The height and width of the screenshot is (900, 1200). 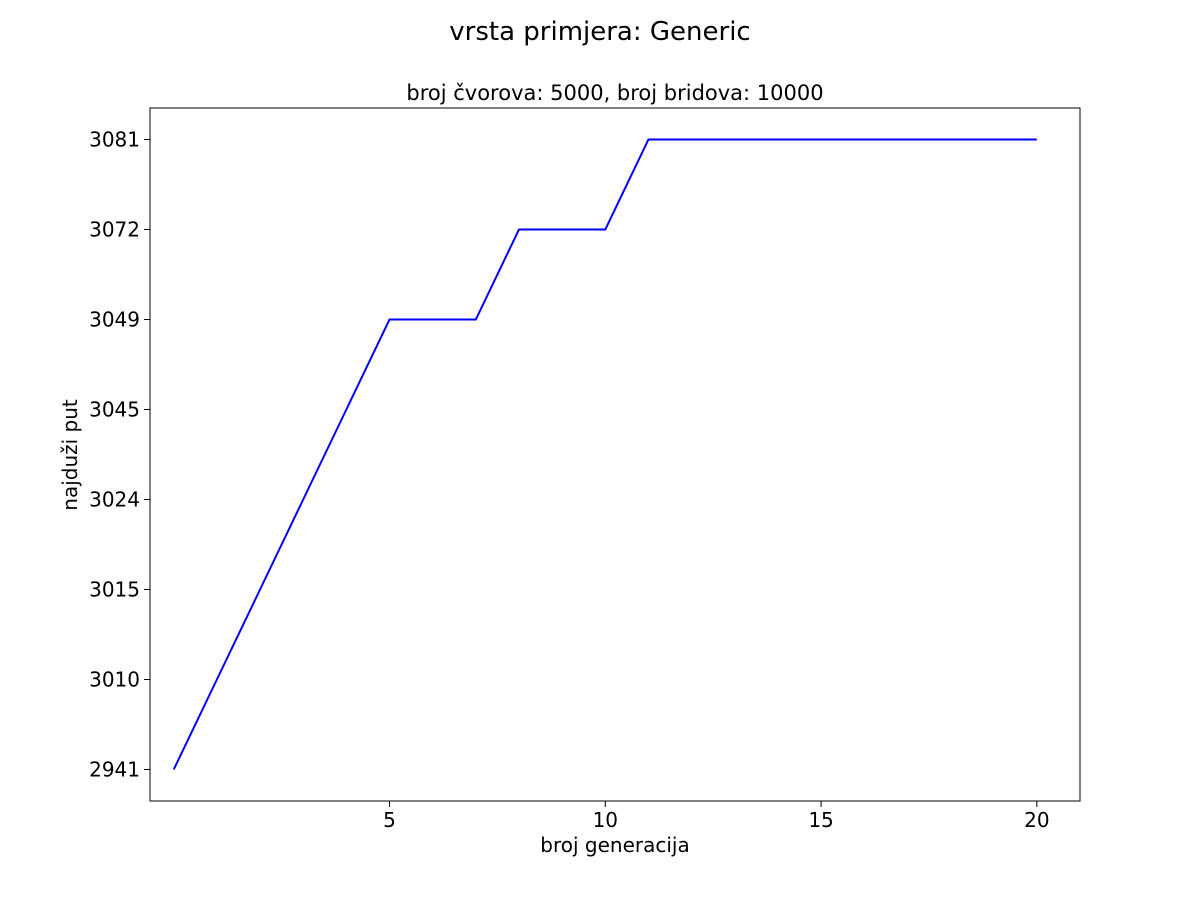 I want to click on y-tick-label: 3010, so click(x=114, y=680).